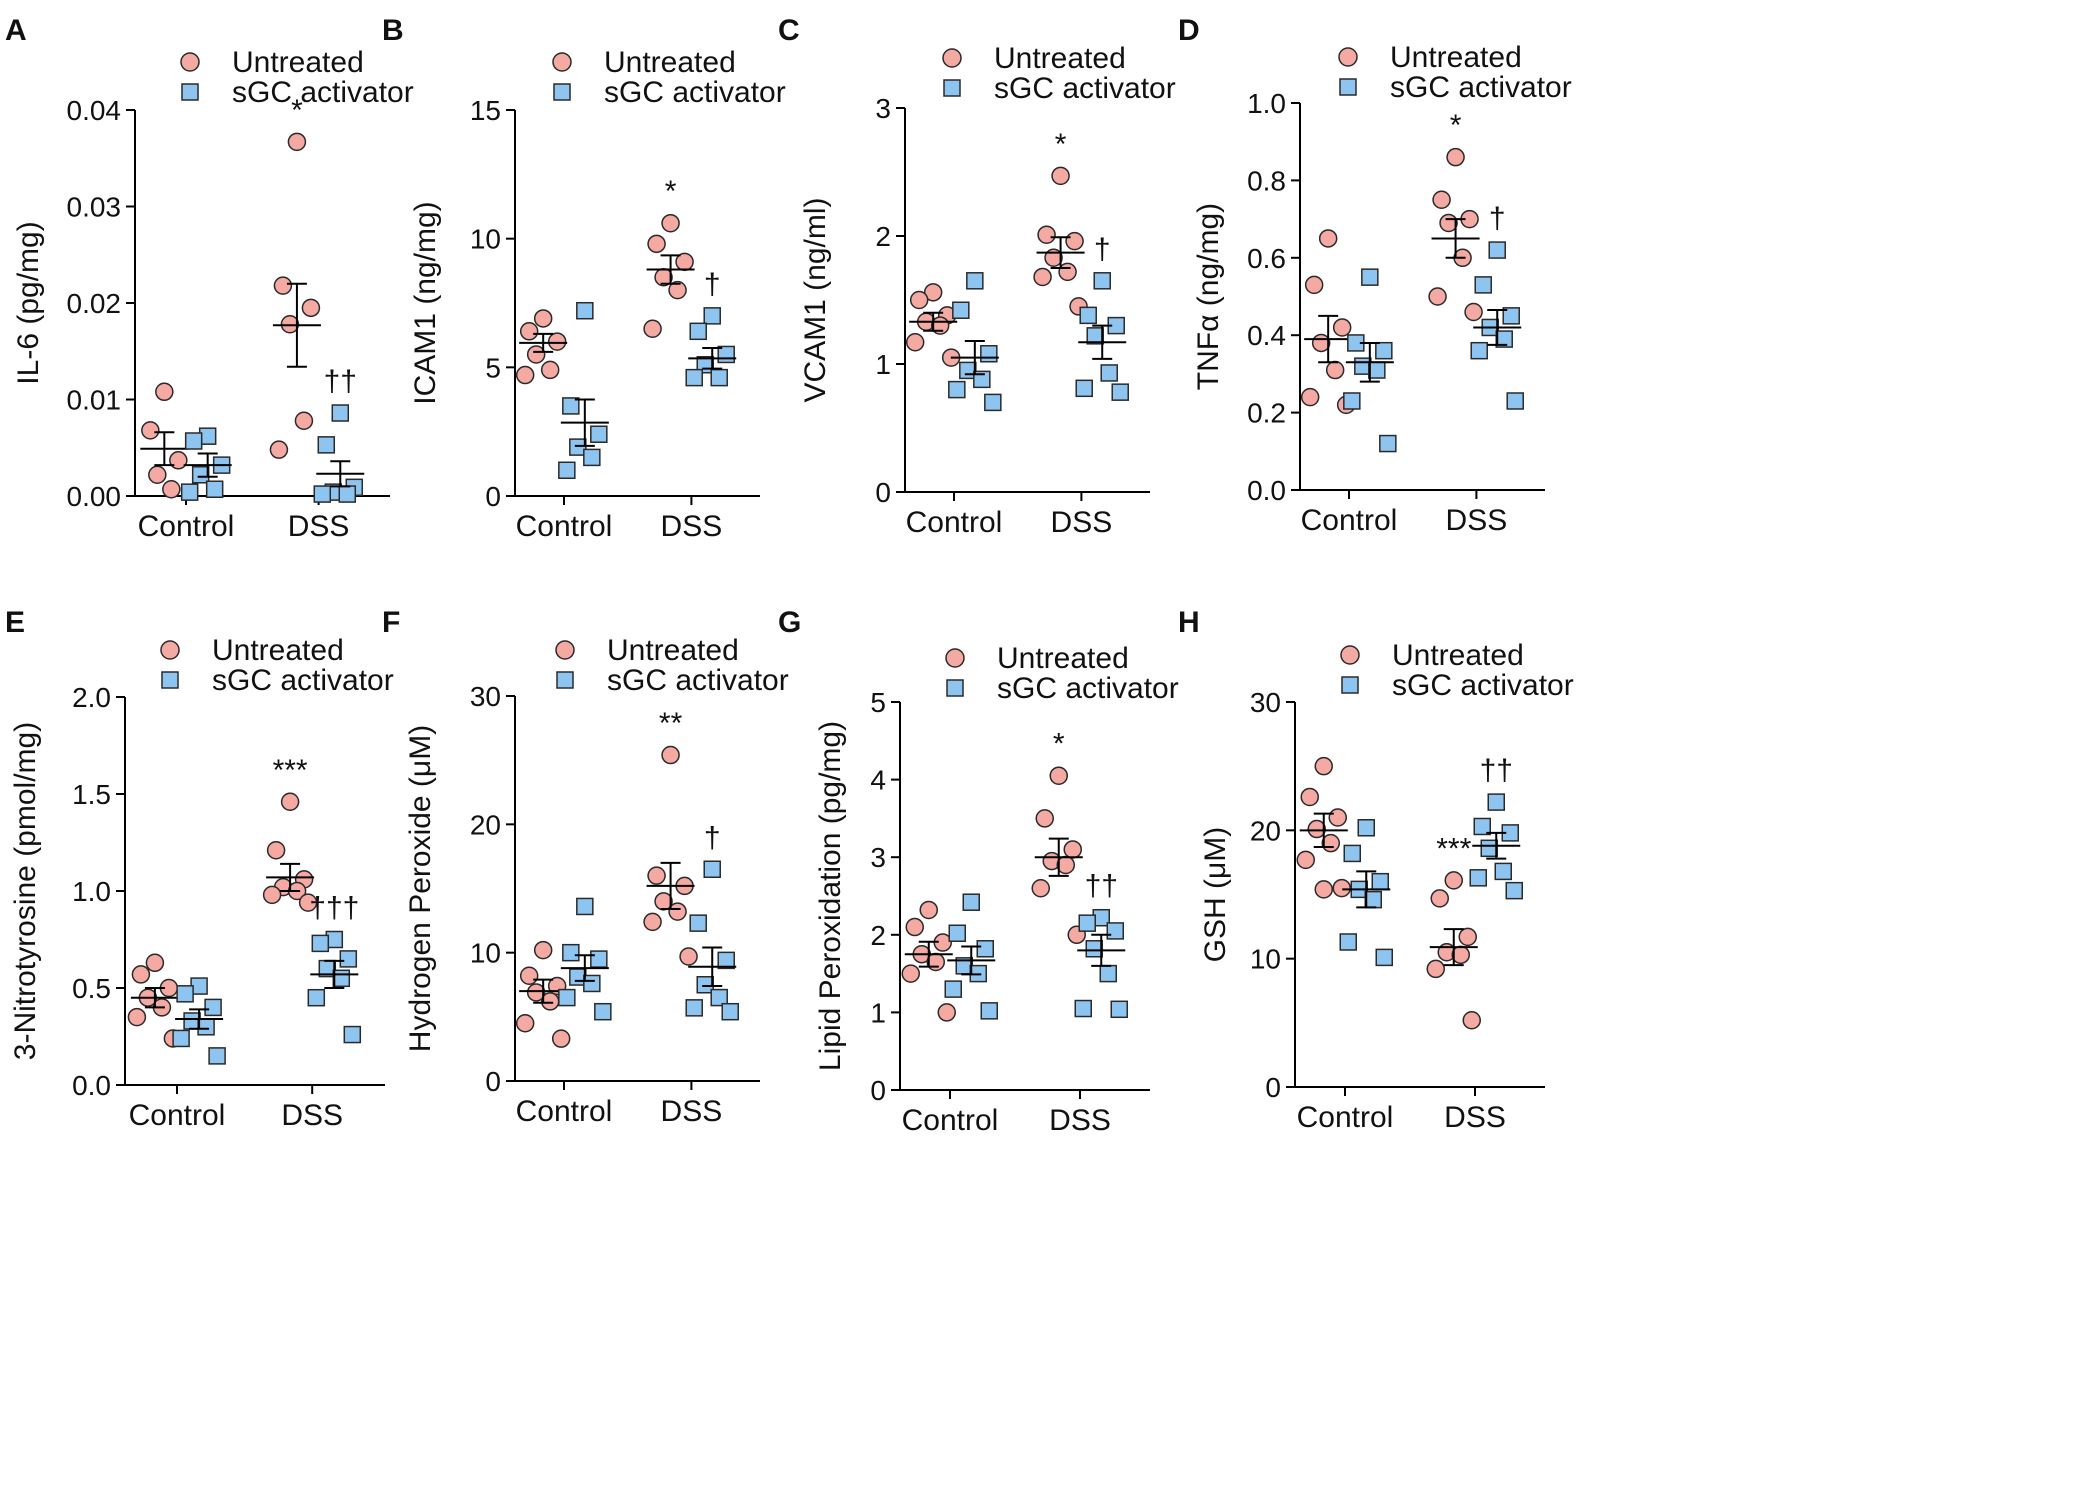 The height and width of the screenshot is (1494, 2074). What do you see at coordinates (94, 400) in the screenshot?
I see `y-tick-label: 0.01` at bounding box center [94, 400].